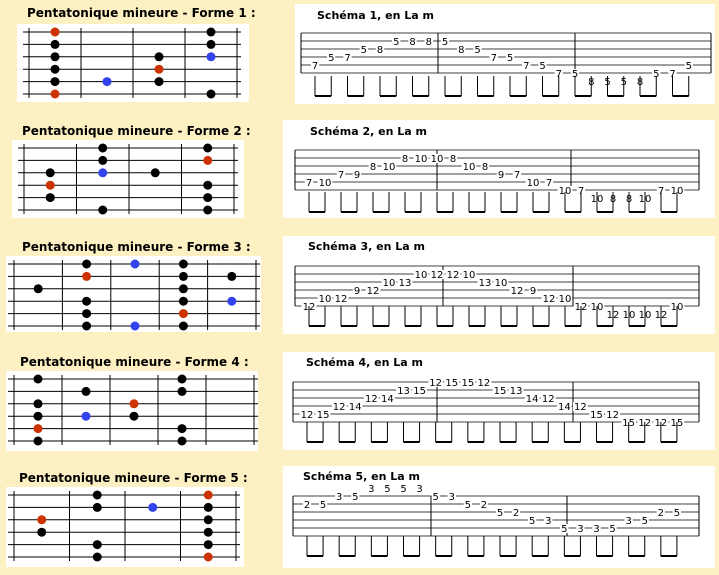 Image resolution: width=719 pixels, height=575 pixels. Describe the element at coordinates (368, 131) in the screenshot. I see `tab-title-2: Schéma 2, en La m` at that location.